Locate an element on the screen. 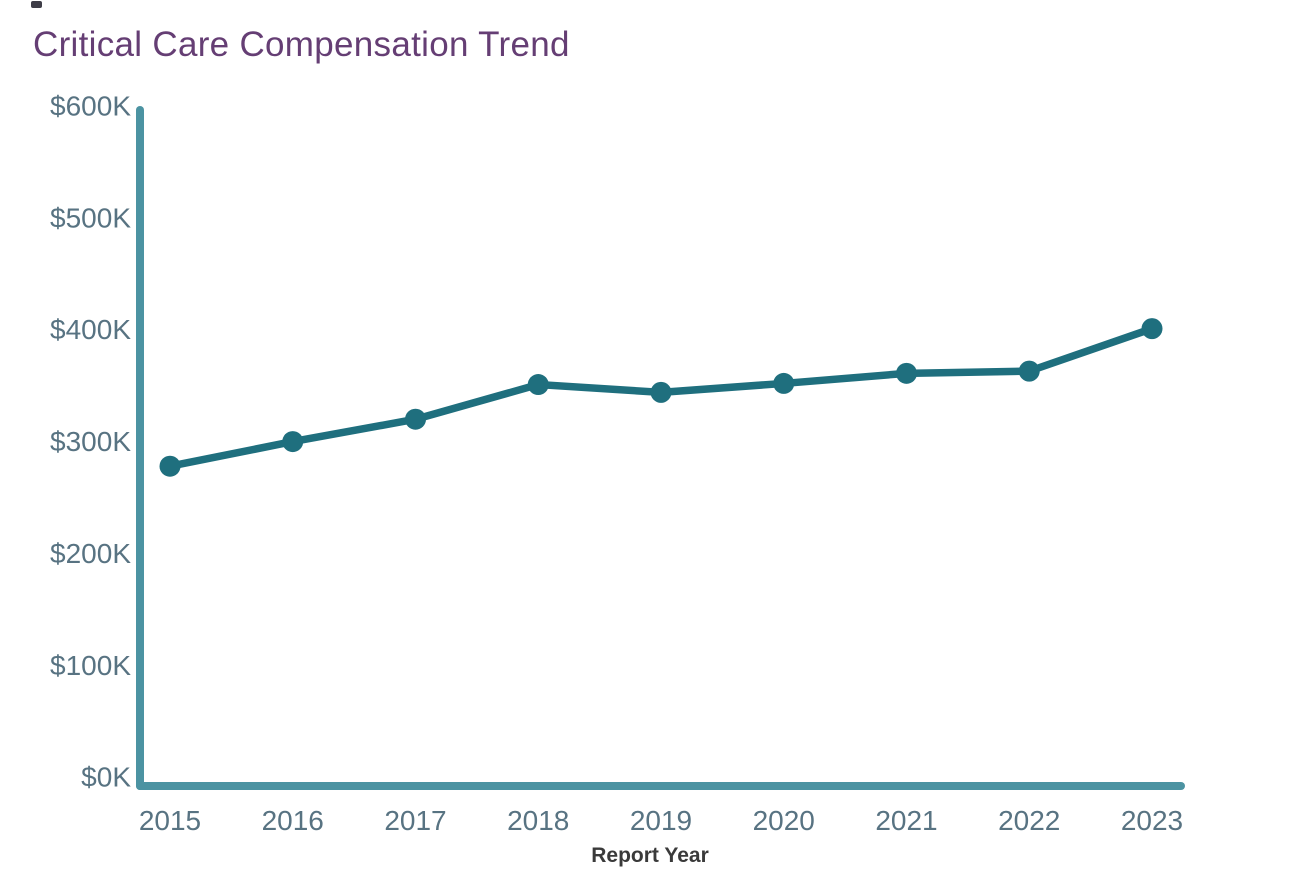 This screenshot has height=878, width=1290. data-point-2019 is located at coordinates (661, 392).